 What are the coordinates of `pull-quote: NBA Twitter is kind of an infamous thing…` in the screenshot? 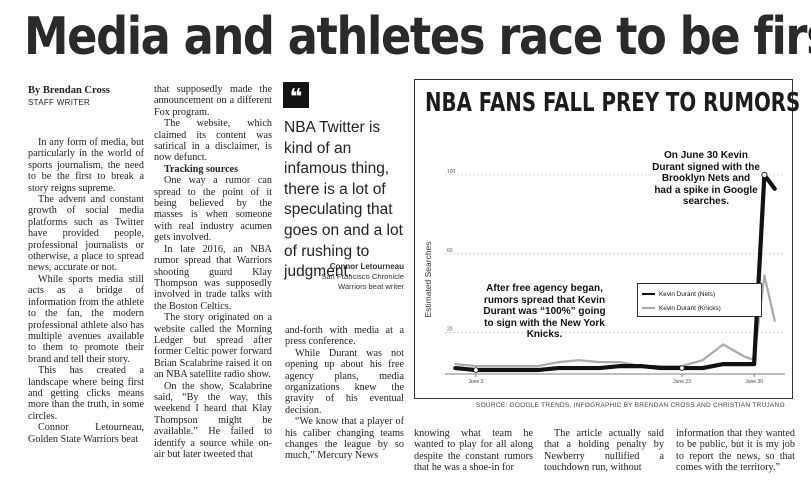 It's located at (343, 200).